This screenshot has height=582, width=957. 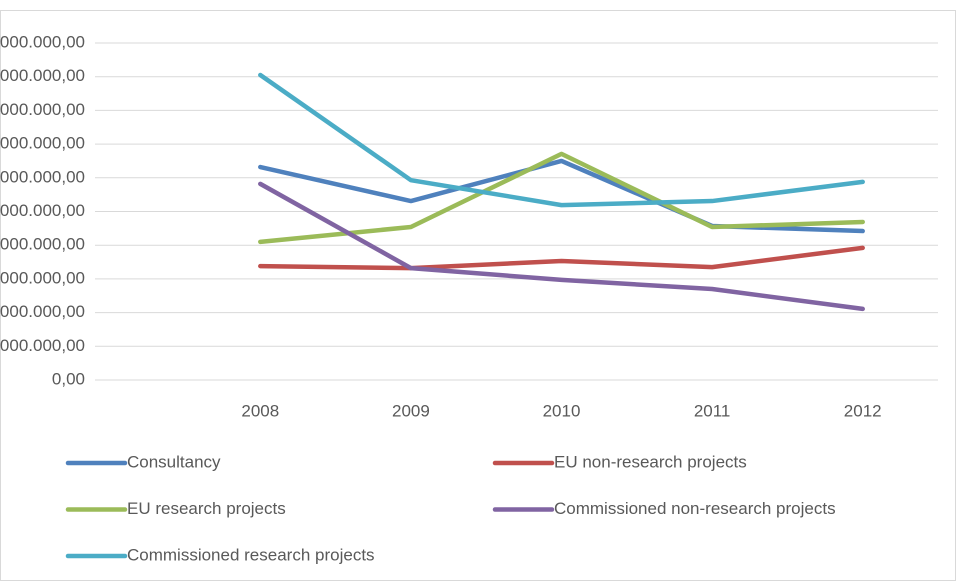 I want to click on y-tick-label: 7.000.000,00, so click(x=42, y=143).